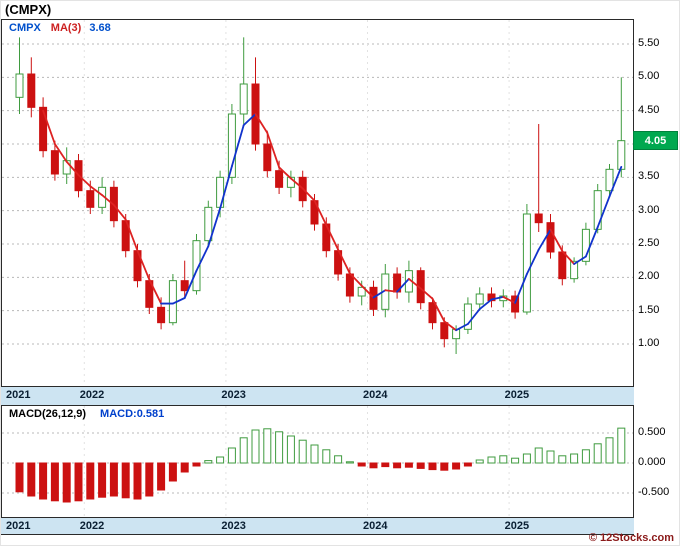 Image resolution: width=680 pixels, height=546 pixels. I want to click on price-tick-label: 3.00, so click(649, 209).